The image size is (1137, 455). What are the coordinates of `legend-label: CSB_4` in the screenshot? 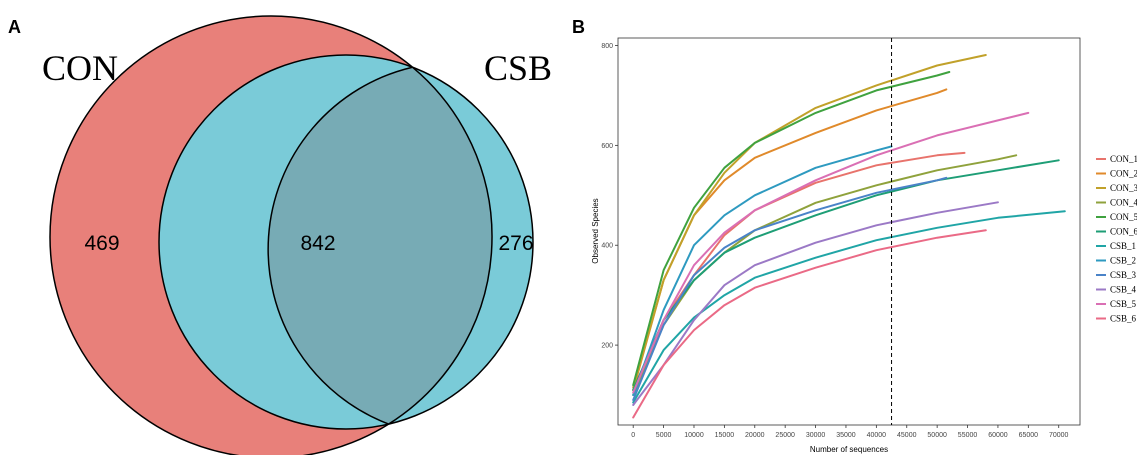 It's located at (1123, 290).